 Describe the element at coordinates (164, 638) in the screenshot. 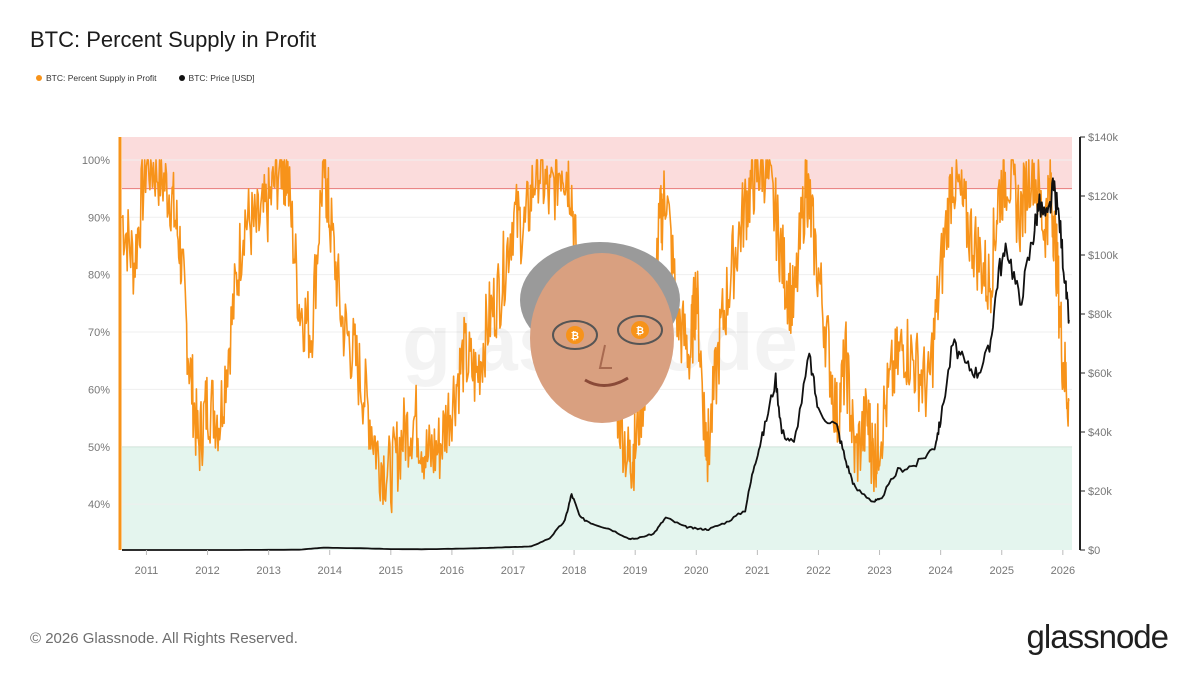

I see `copyright-footer: © 2026 Glassnode. All Rights Reserved.` at that location.